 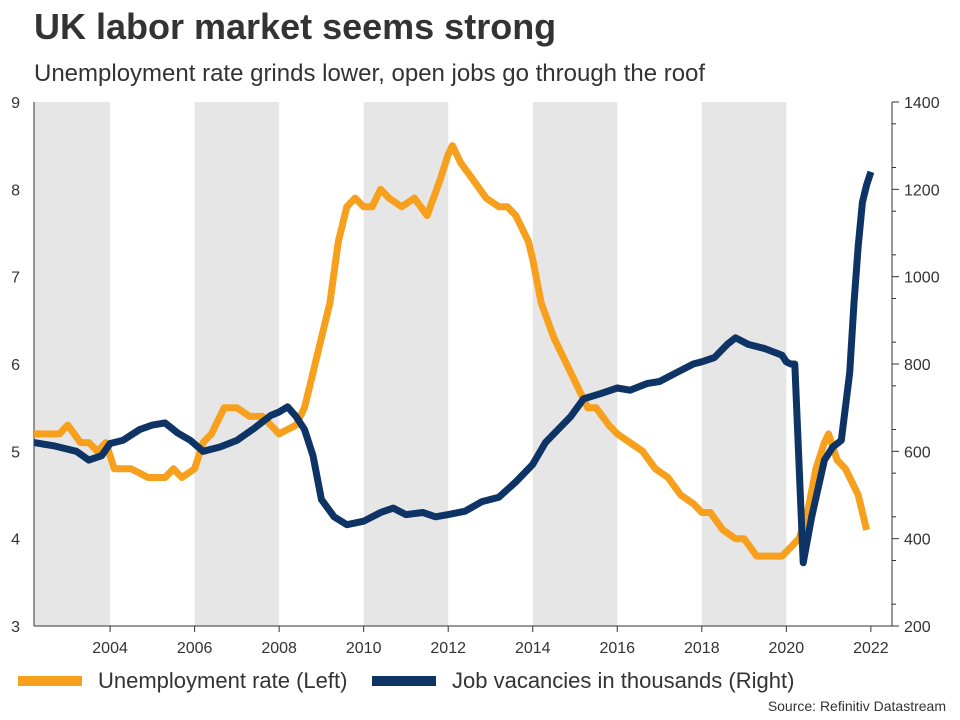 I want to click on x-tick-2016: 2016, so click(x=617, y=648).